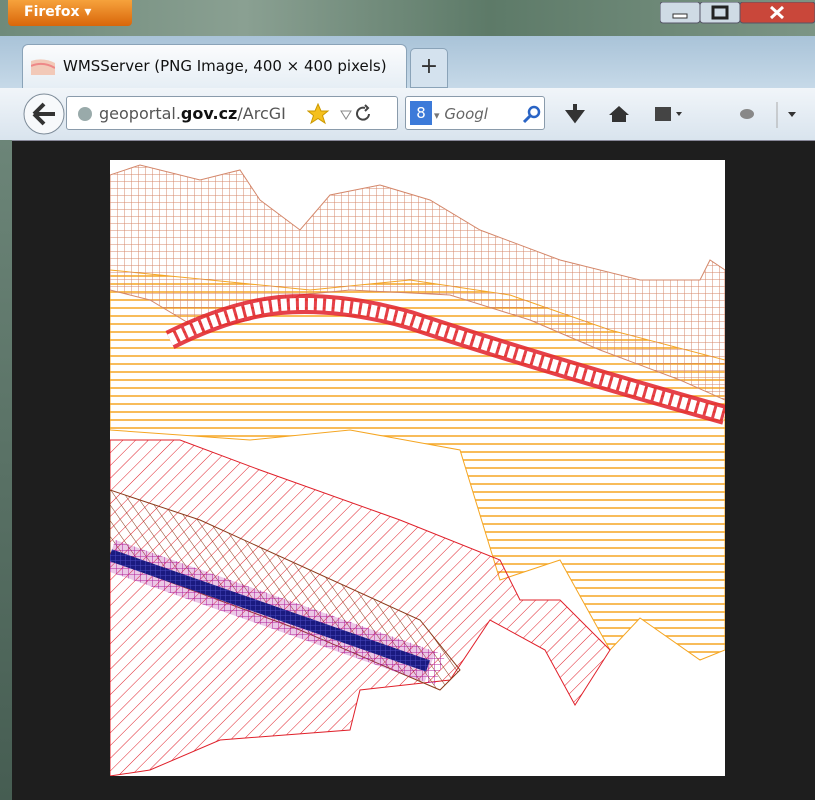  What do you see at coordinates (338, 114) in the screenshot?
I see `url-icons` at bounding box center [338, 114].